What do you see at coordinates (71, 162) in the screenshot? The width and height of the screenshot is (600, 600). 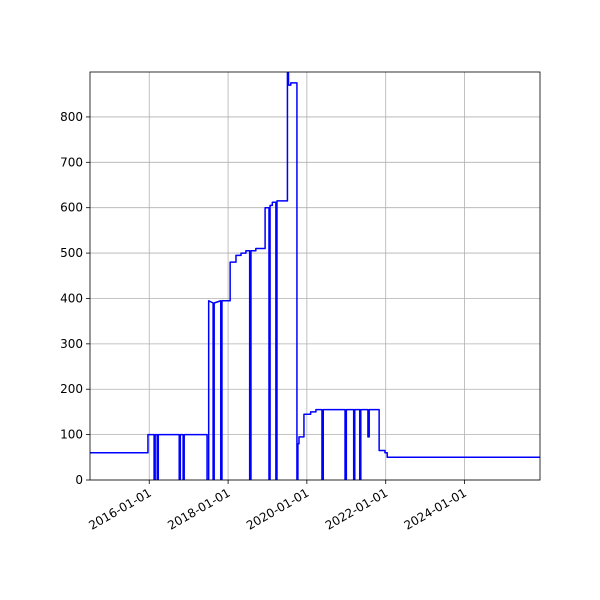 I see `y-tick-label: 700` at bounding box center [71, 162].